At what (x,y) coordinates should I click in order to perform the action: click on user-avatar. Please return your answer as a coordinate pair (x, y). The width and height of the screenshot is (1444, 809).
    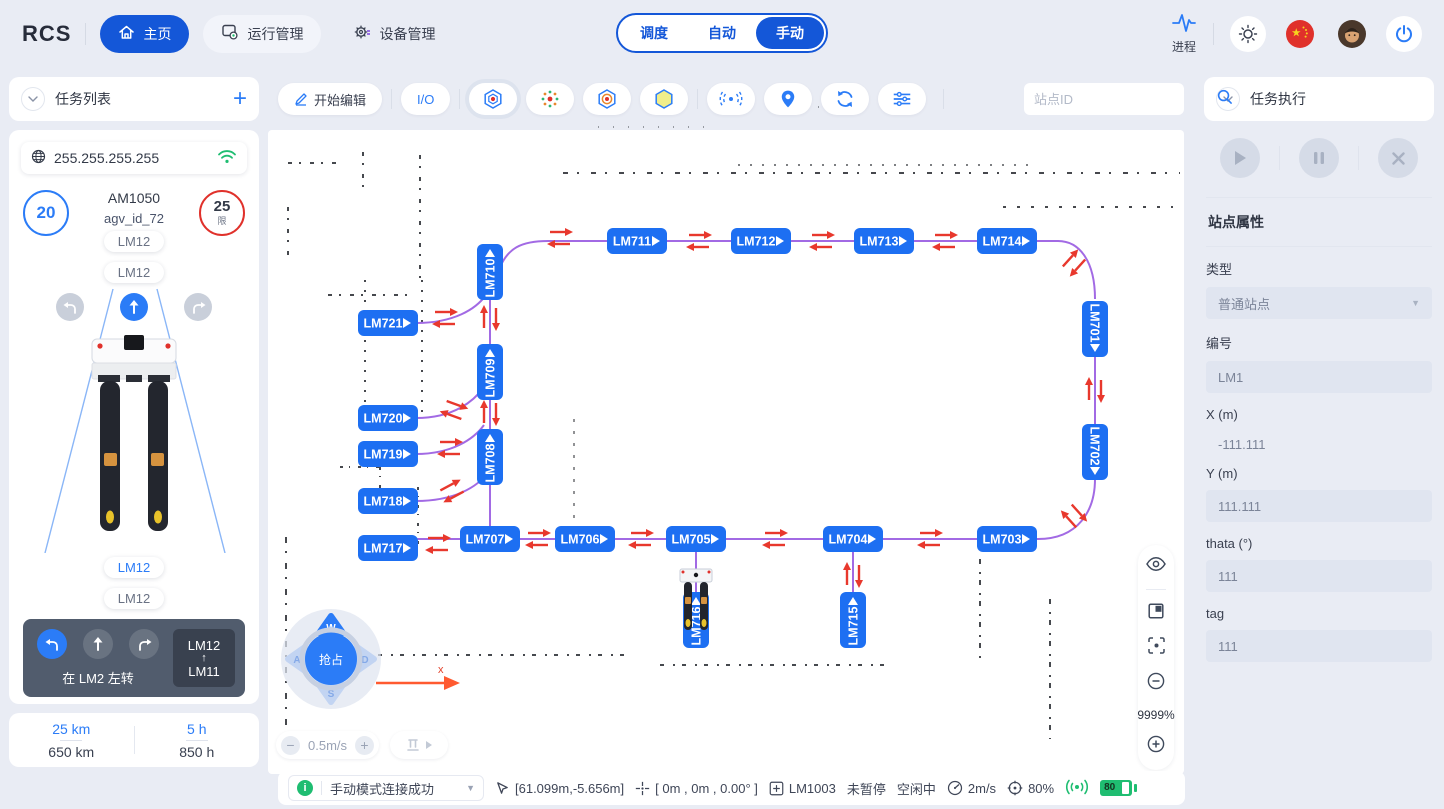
    Looking at the image, I should click on (1352, 34).